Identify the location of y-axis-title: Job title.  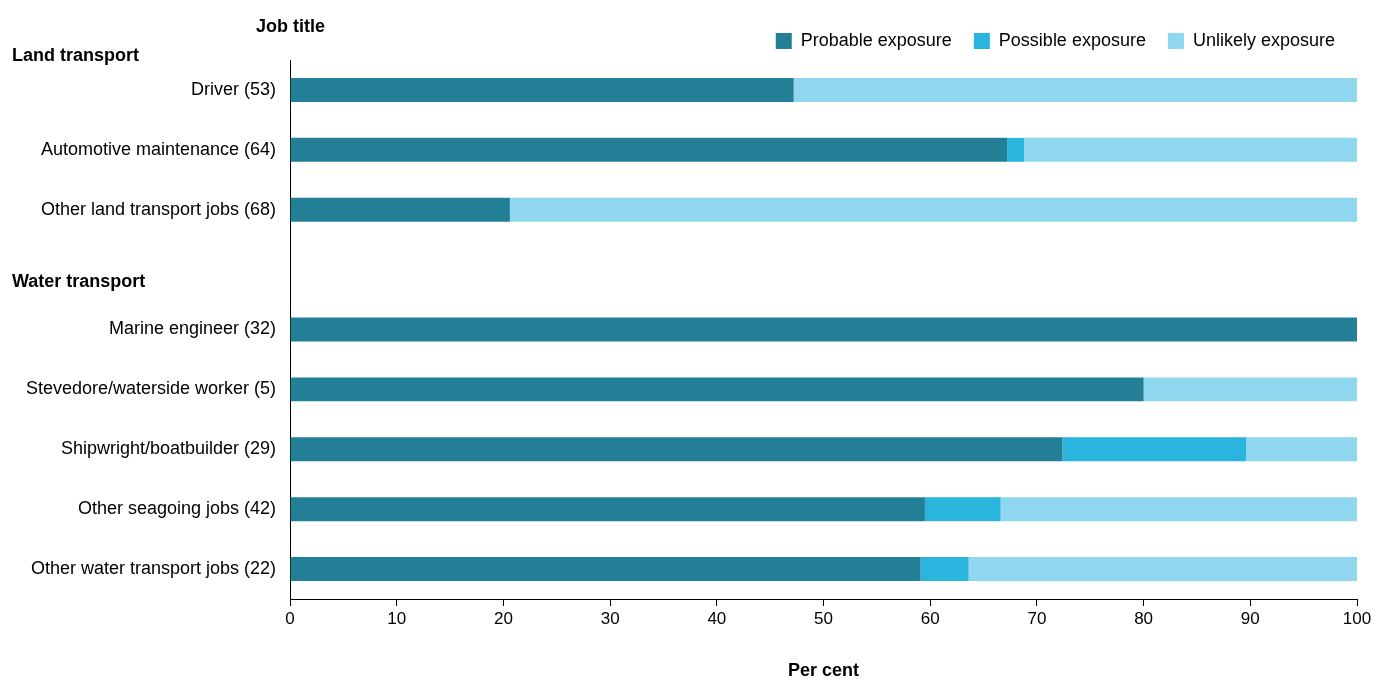
(290, 25).